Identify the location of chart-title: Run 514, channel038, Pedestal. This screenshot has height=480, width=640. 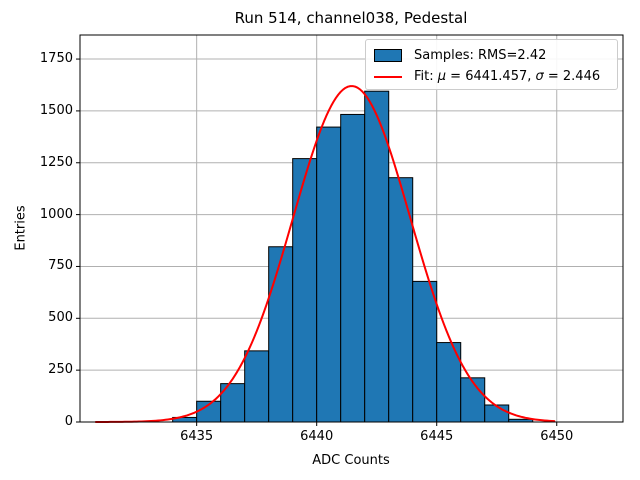
(351, 18).